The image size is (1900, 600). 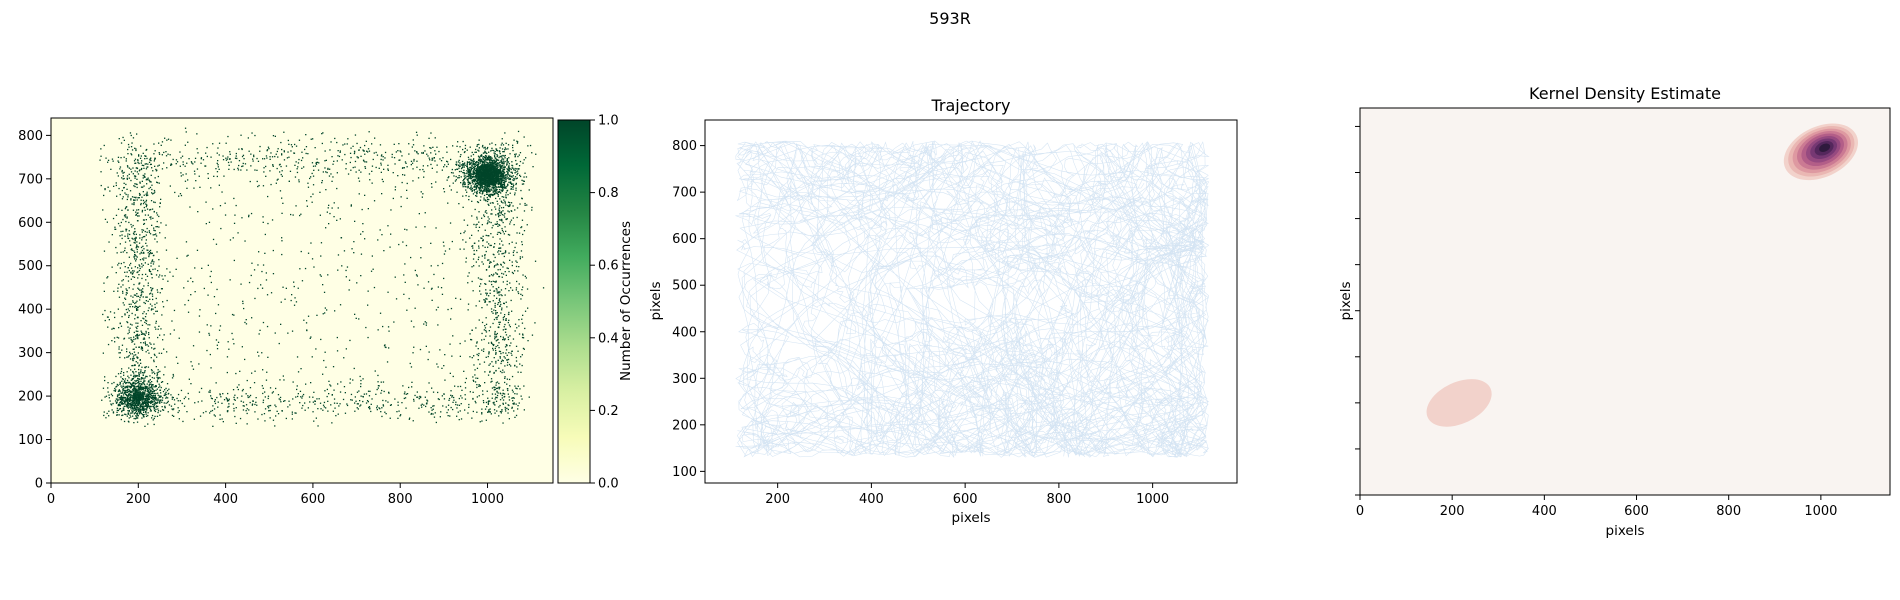 What do you see at coordinates (1820, 511) in the screenshot?
I see `kde-x-tick-label: 1000` at bounding box center [1820, 511].